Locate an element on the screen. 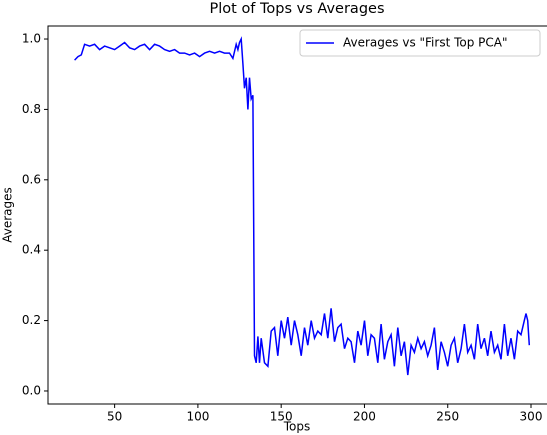 This screenshot has height=435, width=547. y-tick-label: 0.0 is located at coordinates (31, 390).